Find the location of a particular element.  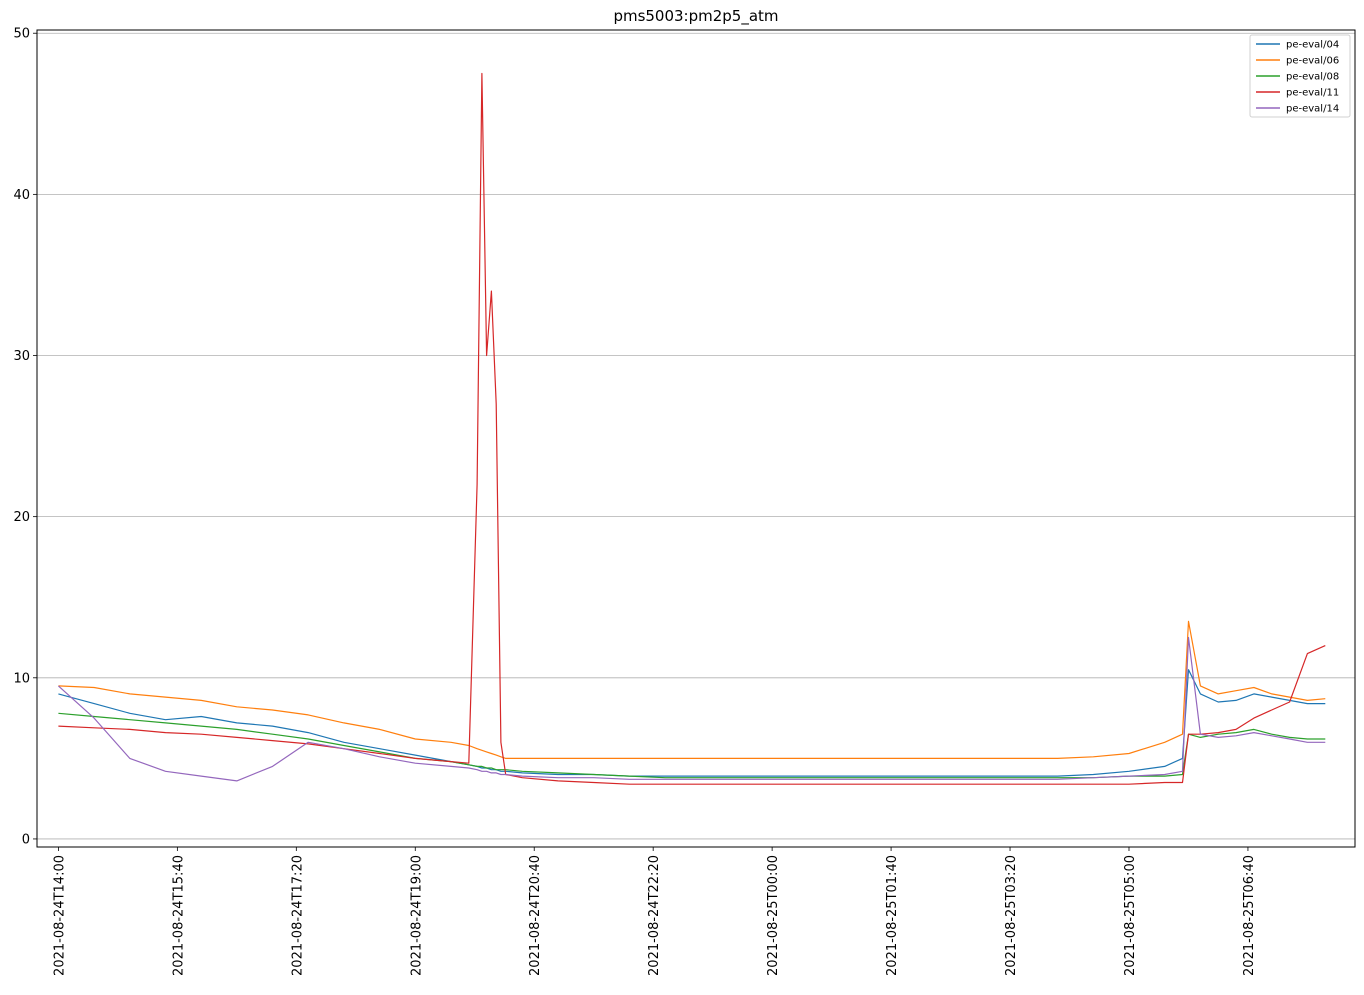

legend-label: pe-eval/04 is located at coordinates (1312, 45).